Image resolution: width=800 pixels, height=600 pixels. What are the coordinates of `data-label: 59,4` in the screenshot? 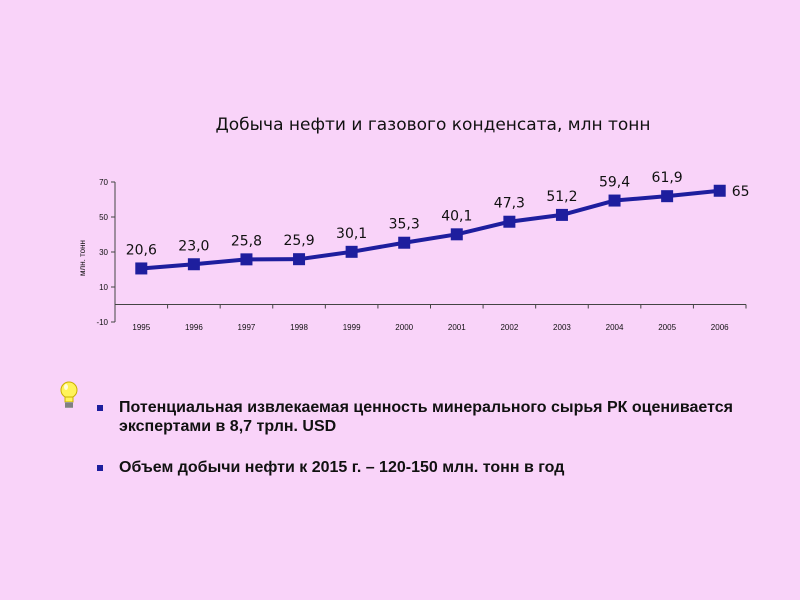 It's located at (614, 183).